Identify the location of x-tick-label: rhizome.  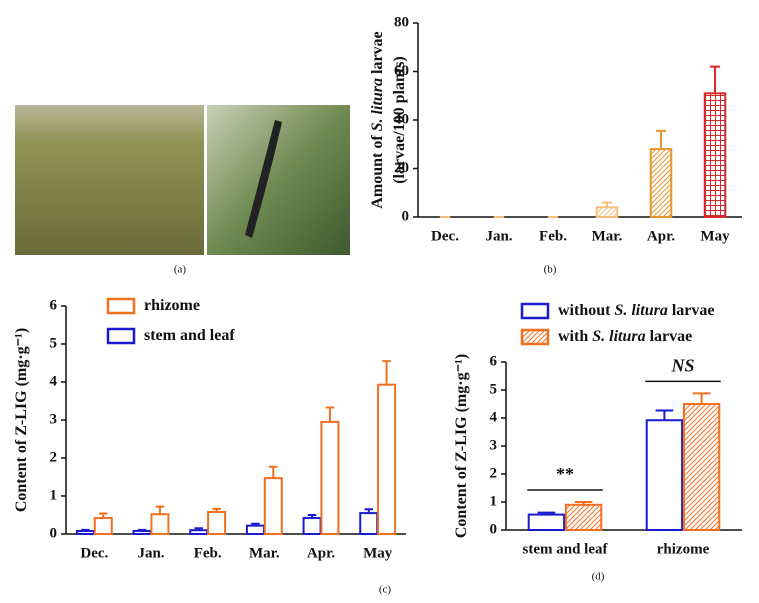
(683, 549).